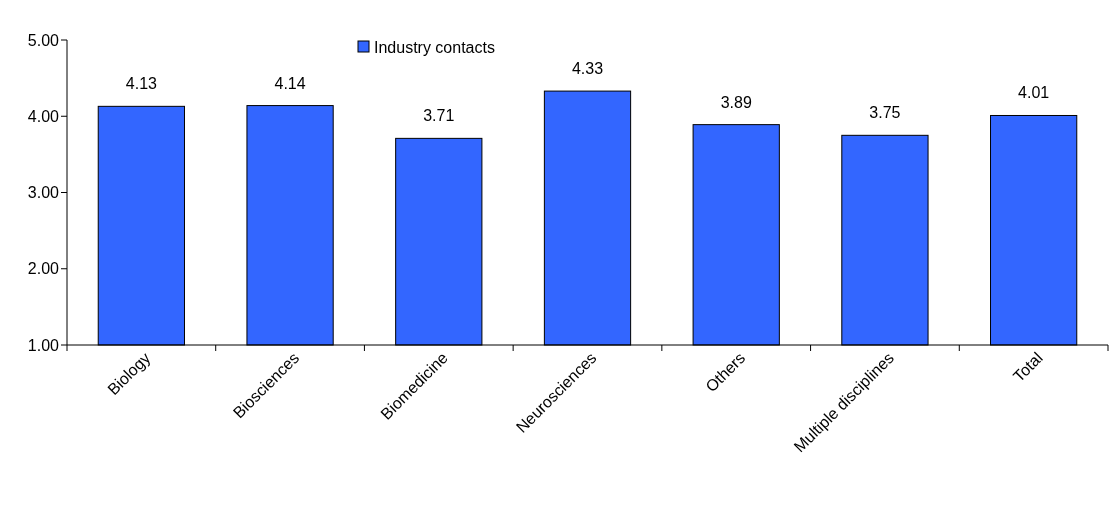 Image resolution: width=1112 pixels, height=509 pixels. What do you see at coordinates (43, 345) in the screenshot?
I see `y-tick-label: 1.00` at bounding box center [43, 345].